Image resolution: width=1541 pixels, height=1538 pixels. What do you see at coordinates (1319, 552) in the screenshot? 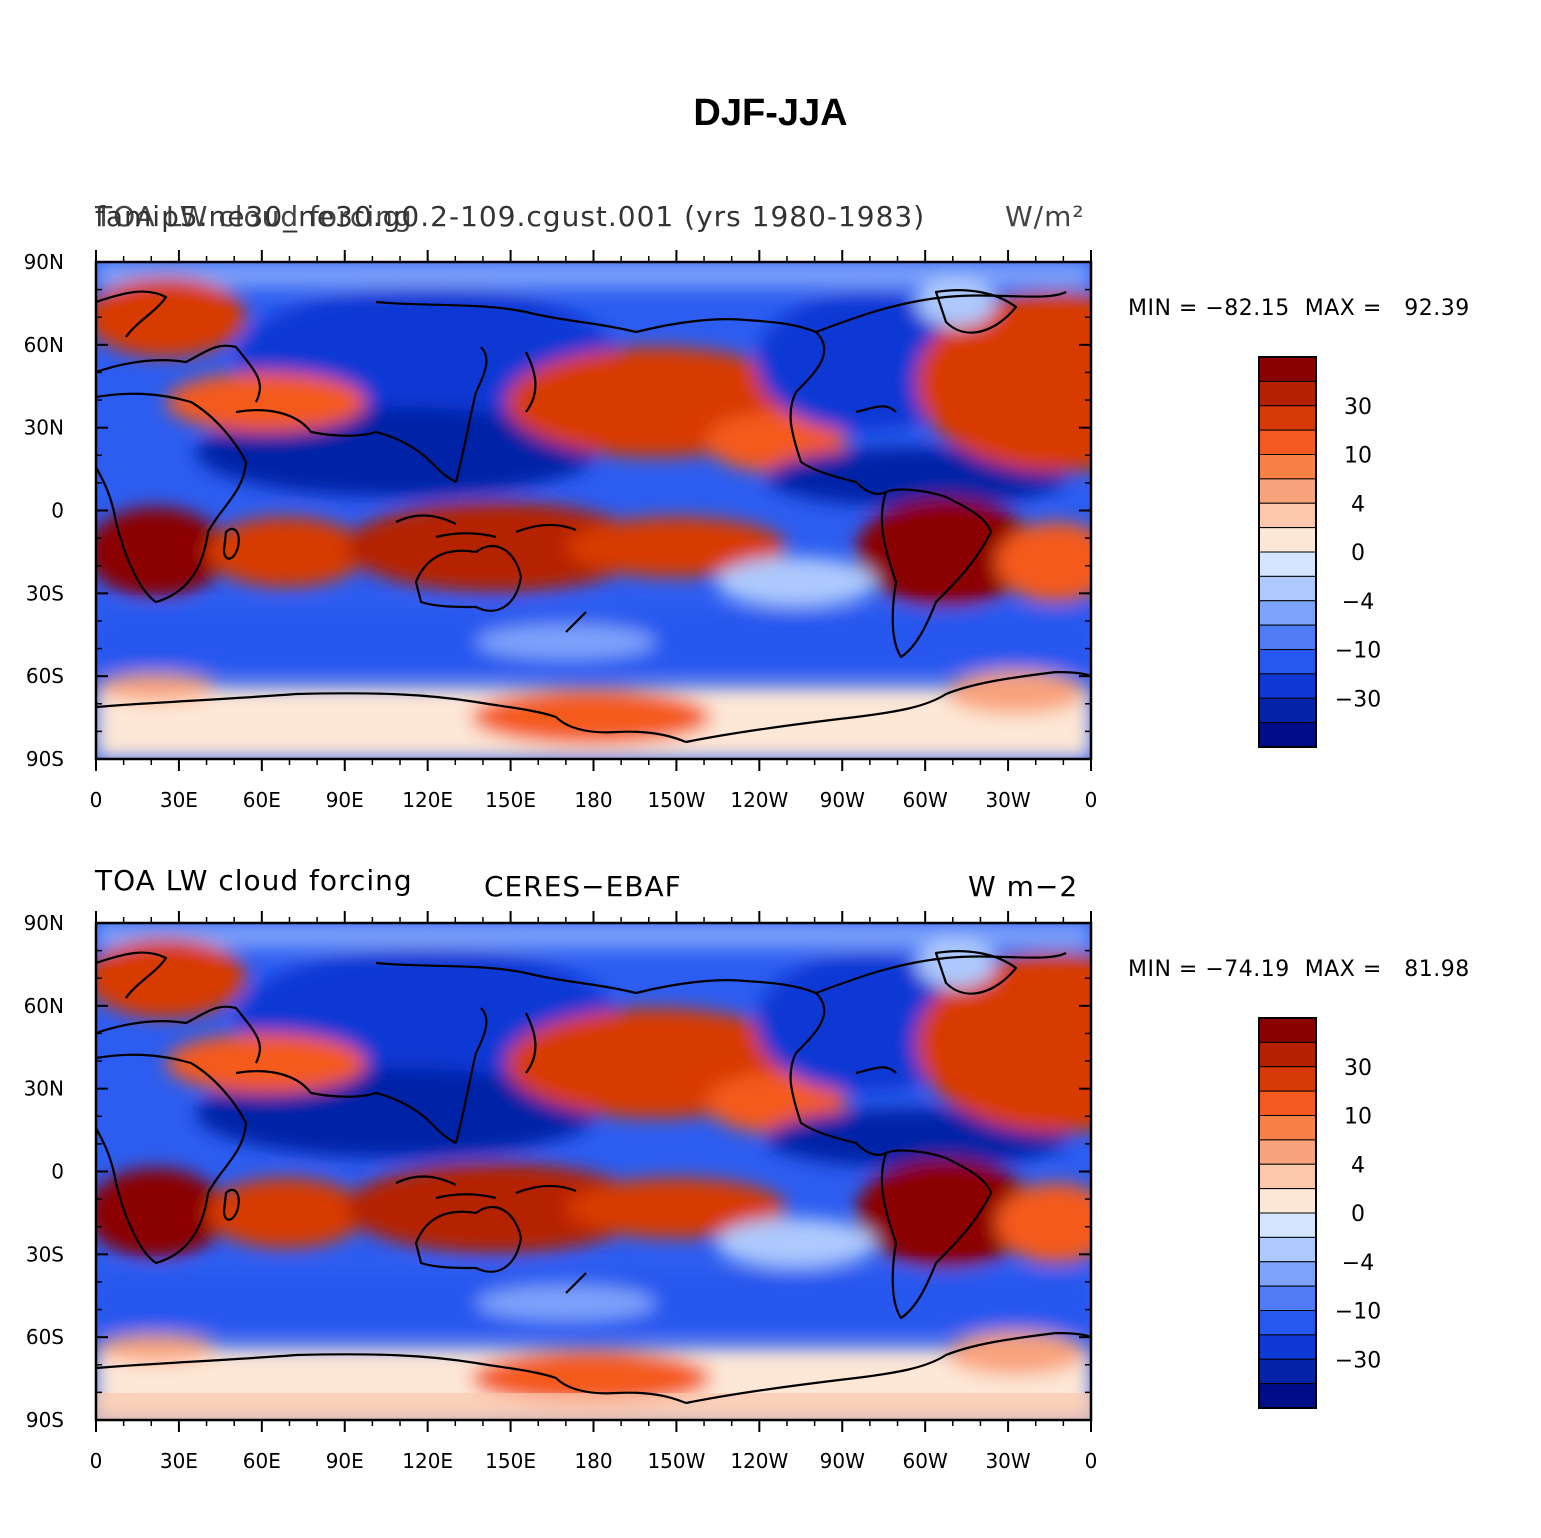
I see `panel1-colorbar: 30 10 4 0 −4 −10 −30` at bounding box center [1319, 552].